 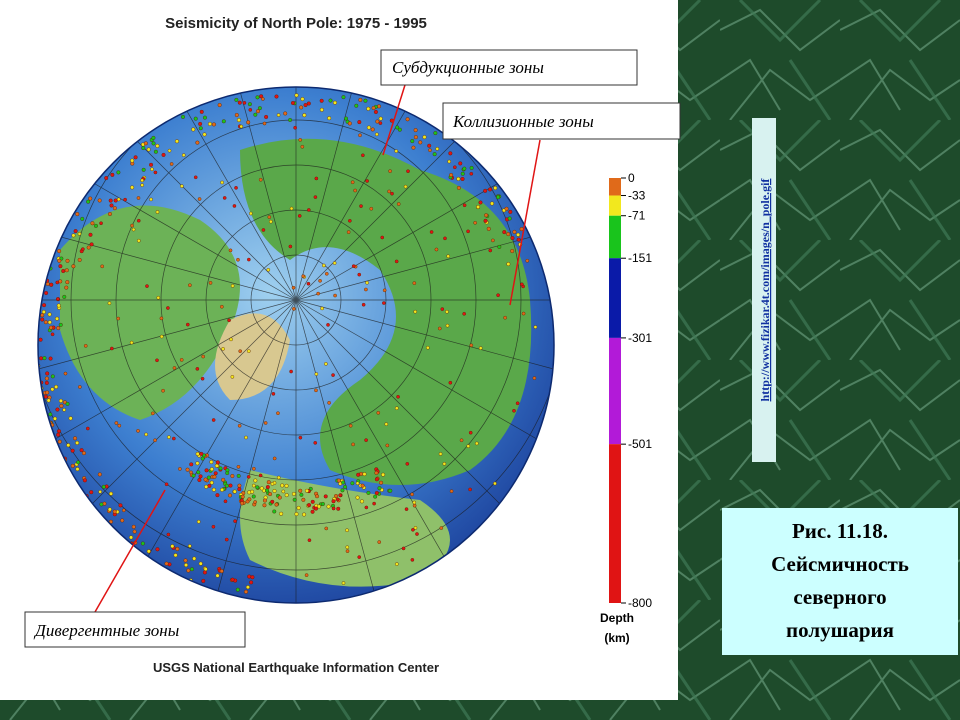 I want to click on map-label: Коллизионные зоны, so click(x=523, y=121).